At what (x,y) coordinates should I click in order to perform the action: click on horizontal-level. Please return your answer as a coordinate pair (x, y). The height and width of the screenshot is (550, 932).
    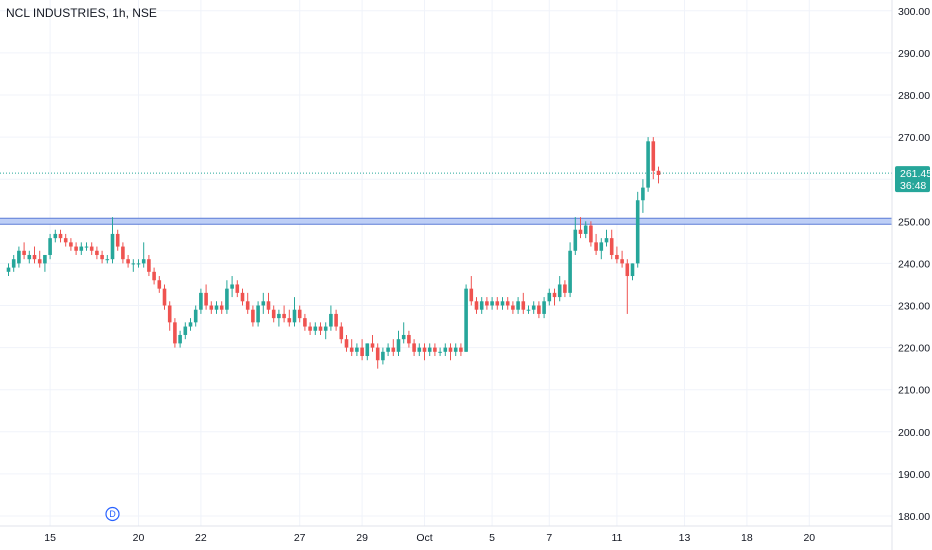
    Looking at the image, I should click on (446, 221).